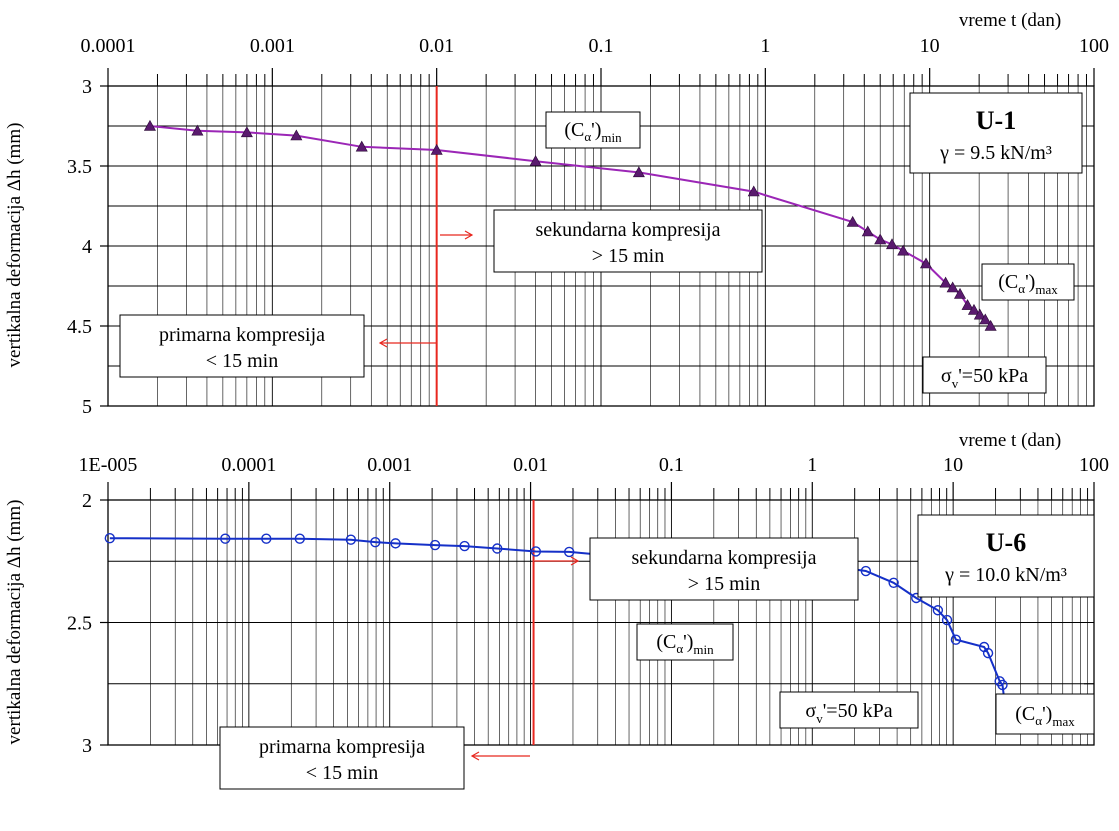 This screenshot has width=1119, height=831. I want to click on y-tick-label: 3, so click(87, 87).